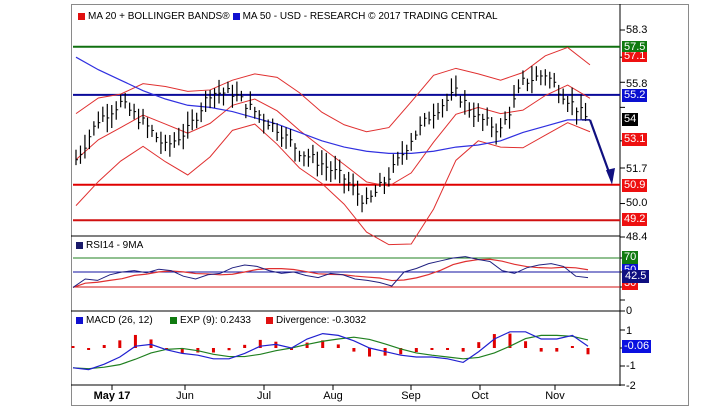 This screenshot has width=722, height=410. What do you see at coordinates (185, 396) in the screenshot?
I see `x-label-jun: Jun` at bounding box center [185, 396].